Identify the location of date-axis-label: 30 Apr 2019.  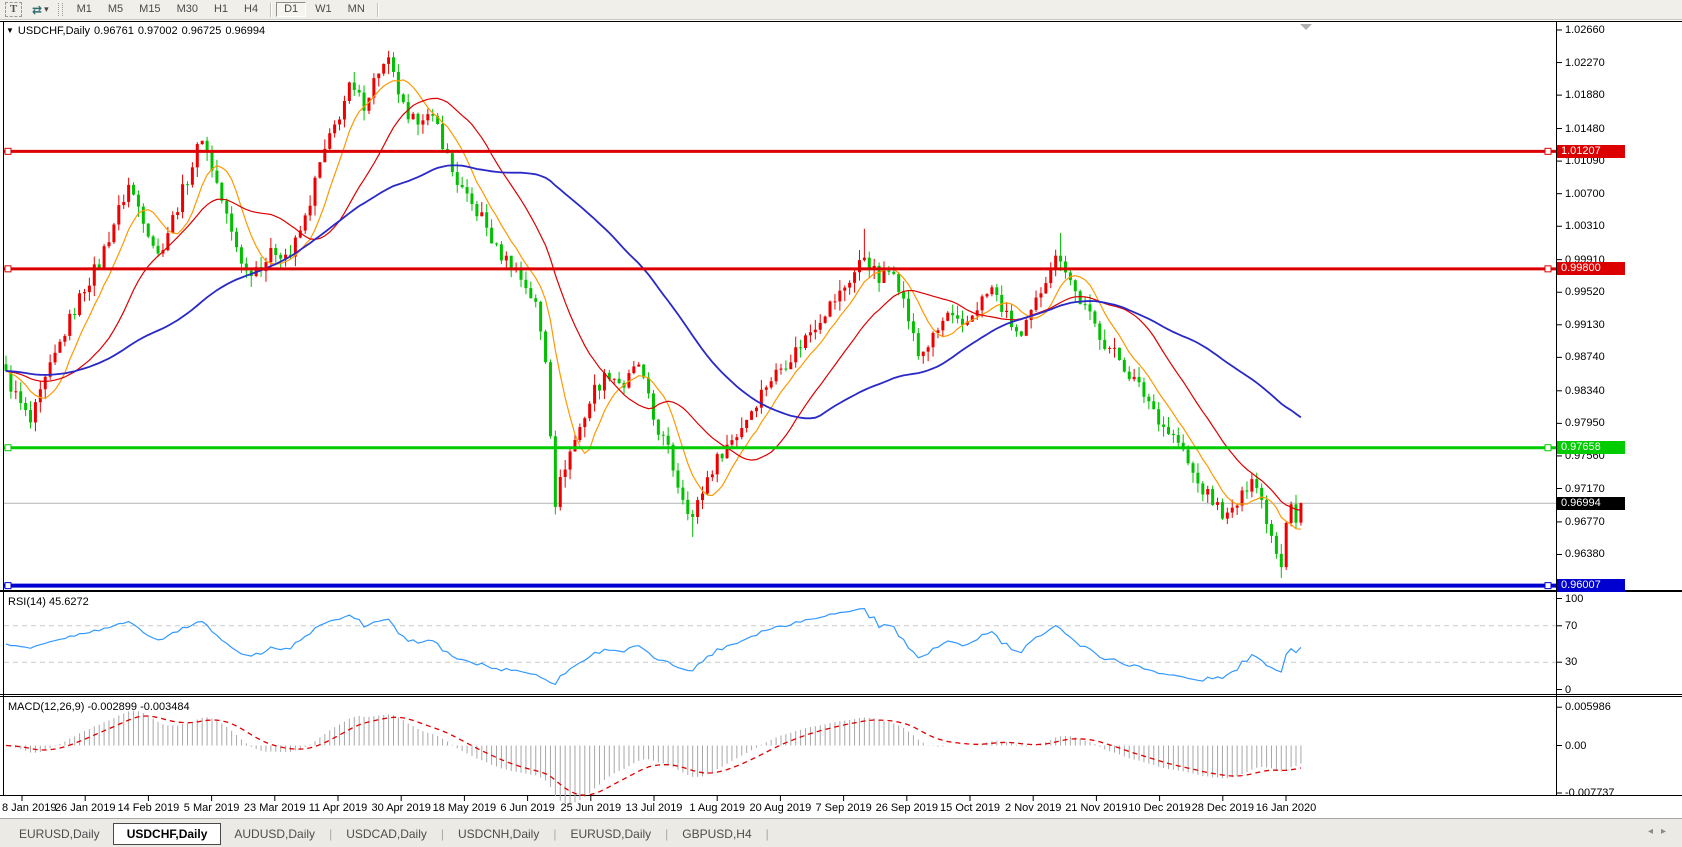
(401, 808).